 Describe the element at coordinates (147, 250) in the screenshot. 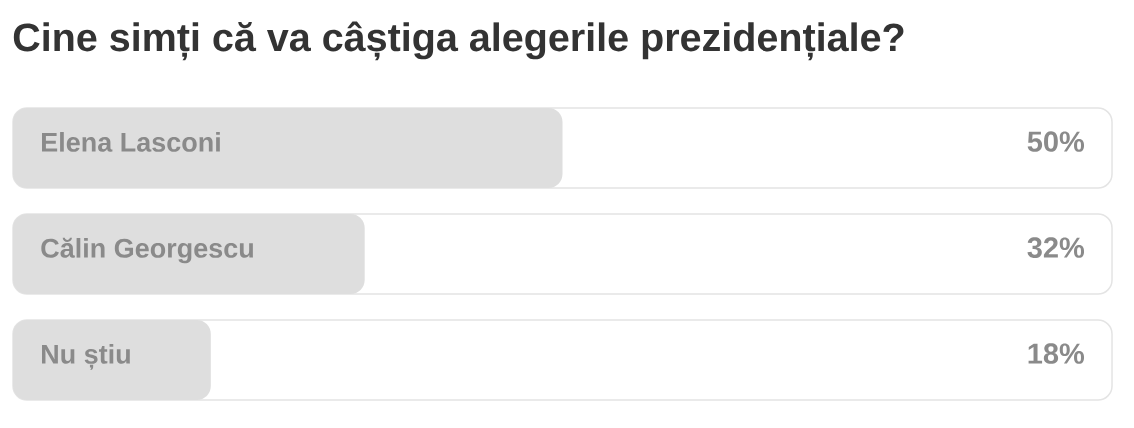

I see `y-tick-label: Călin Georgescu` at that location.